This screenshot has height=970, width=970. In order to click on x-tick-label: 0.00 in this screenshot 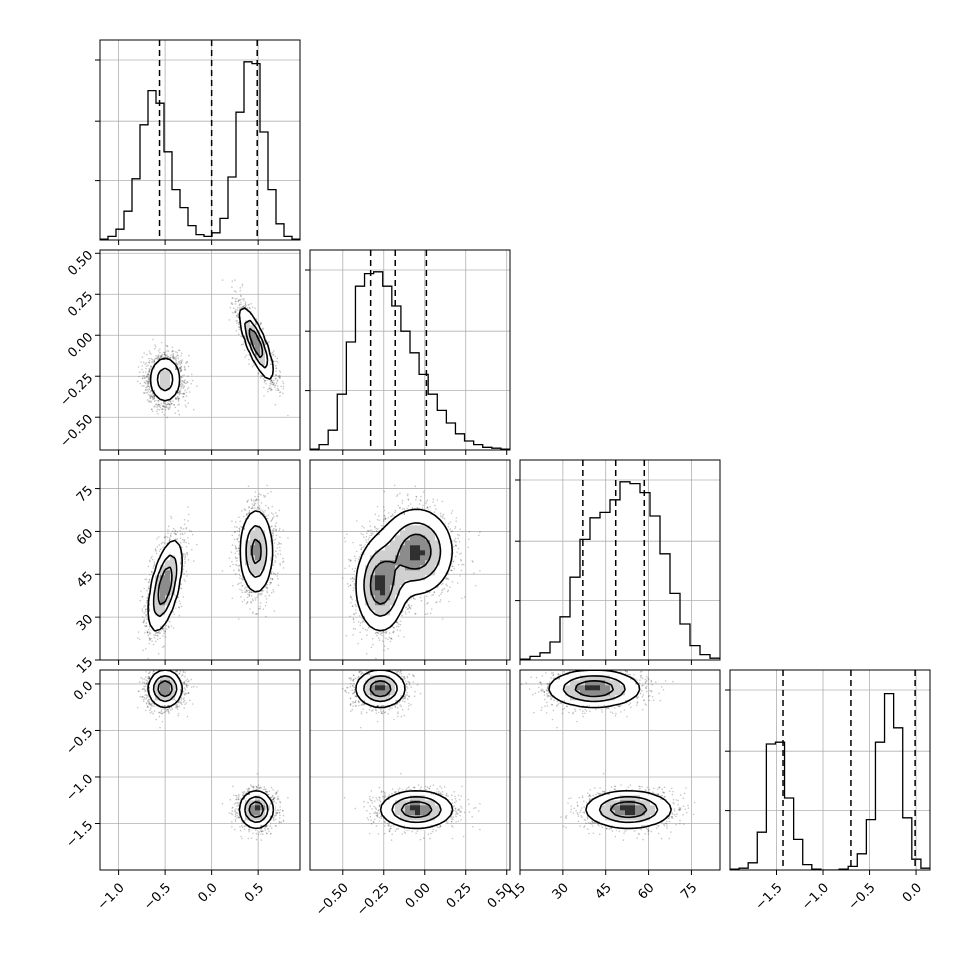, I will do `click(418, 895)`.